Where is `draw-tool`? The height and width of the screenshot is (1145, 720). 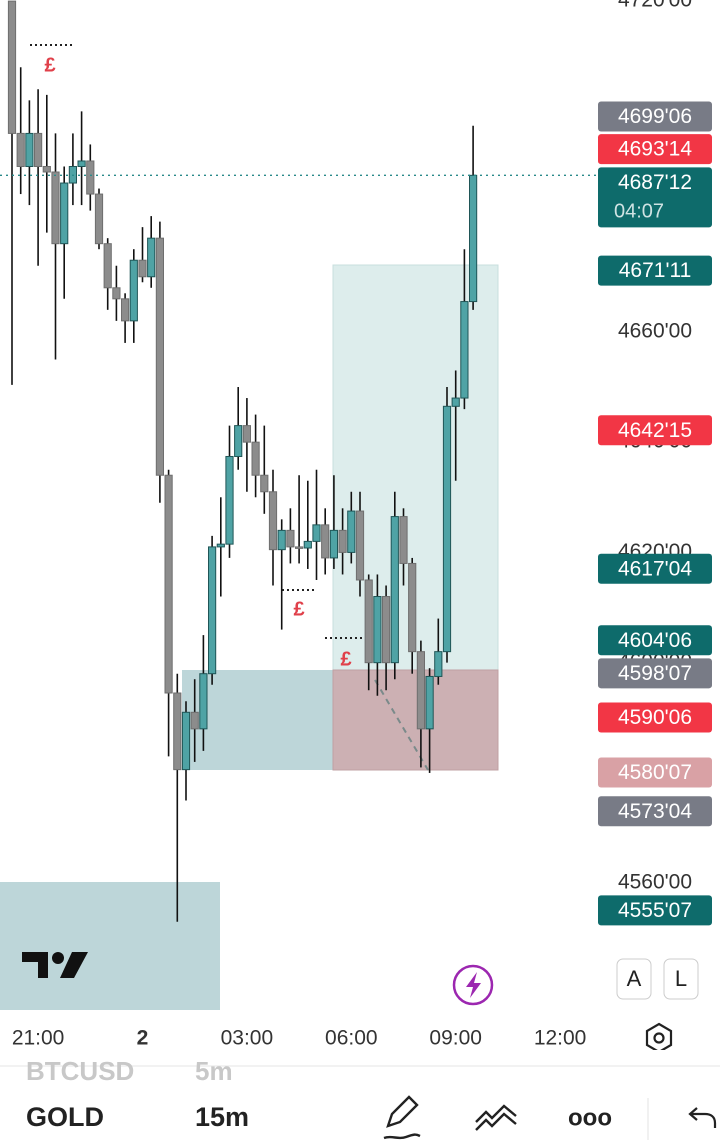
draw-tool is located at coordinates (402, 1117).